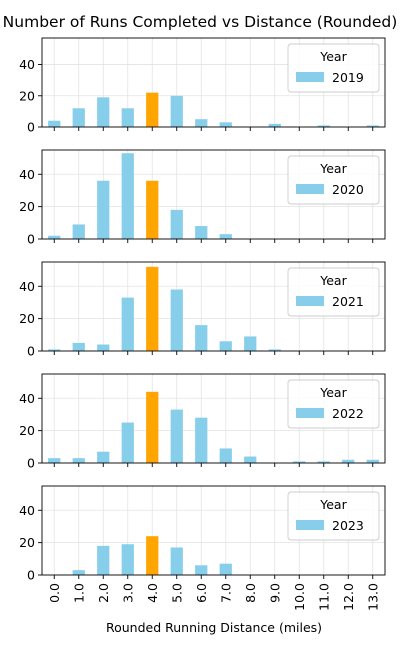 Image resolution: width=400 pixels, height=650 pixels. Describe the element at coordinates (274, 593) in the screenshot. I see `x-tick-label: 9.0` at that location.